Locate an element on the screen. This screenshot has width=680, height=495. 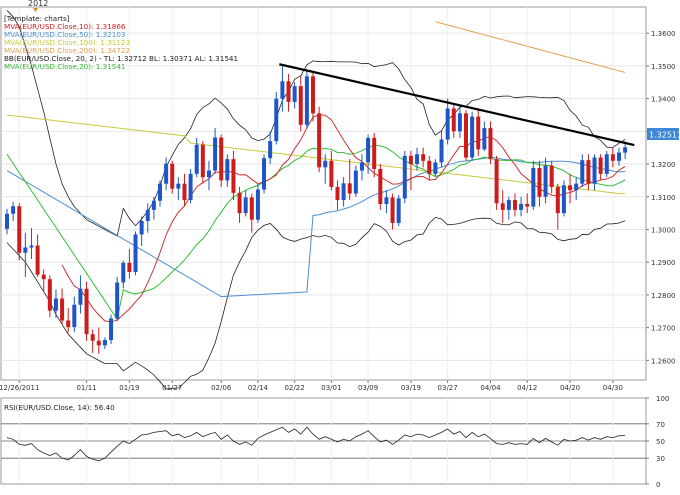
template-label: [Template: charts] is located at coordinates (37, 18).